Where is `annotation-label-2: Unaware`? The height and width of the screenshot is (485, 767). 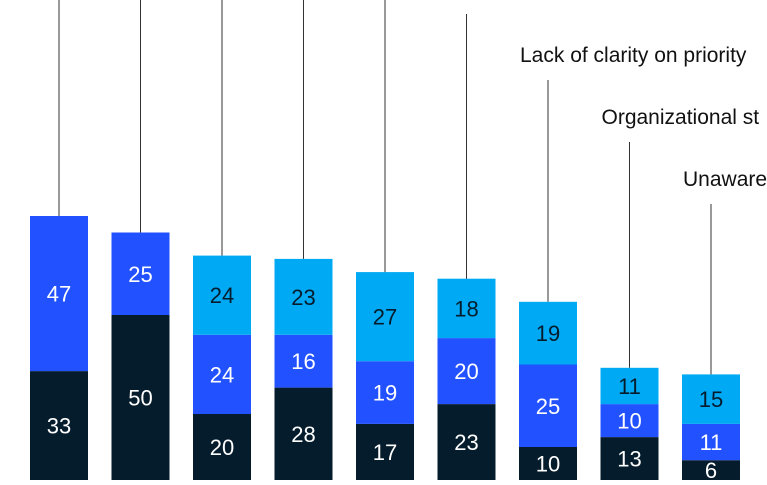 annotation-label-2: Unaware is located at coordinates (725, 179).